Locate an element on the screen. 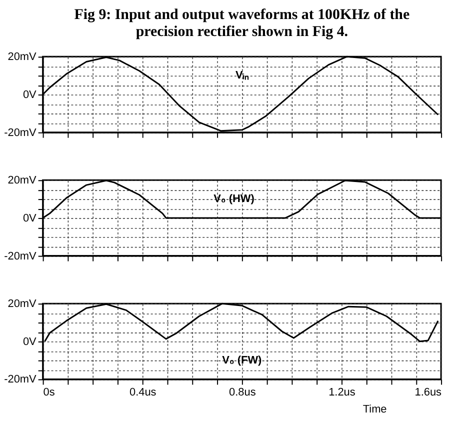 The image size is (449, 432). x-axis-title: Time is located at coordinates (374, 410).